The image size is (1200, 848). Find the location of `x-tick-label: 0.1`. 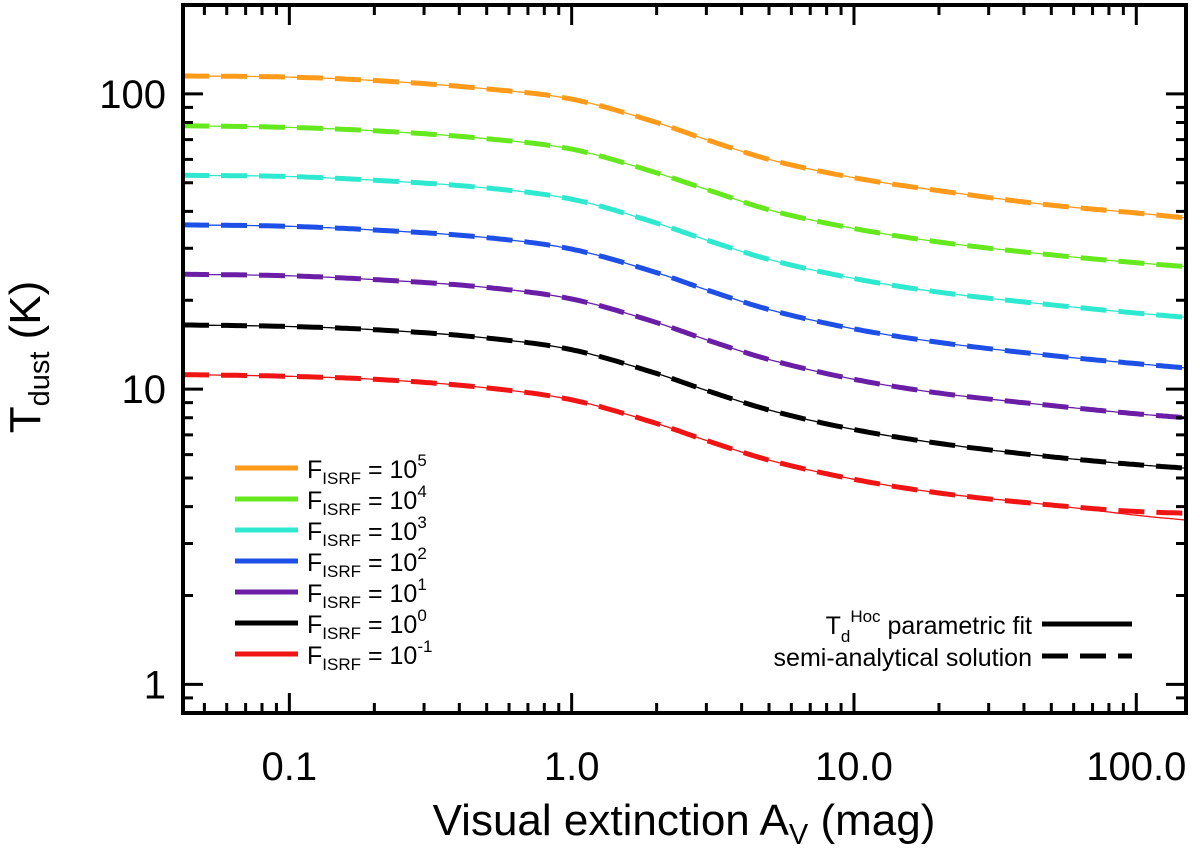

x-tick-label: 0.1 is located at coordinates (290, 767).